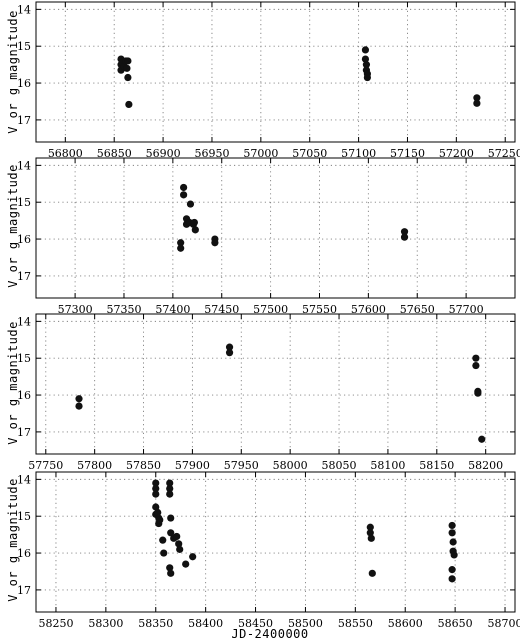 Image resolution: width=520 pixels, height=642 pixels. What do you see at coordinates (504, 153) in the screenshot?
I see `x-tick-label: 57250` at bounding box center [504, 153].